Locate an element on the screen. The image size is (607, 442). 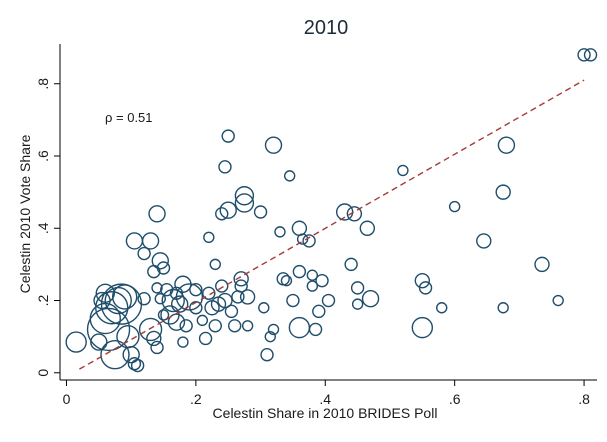
x-tick-label: .2 is located at coordinates (196, 399).